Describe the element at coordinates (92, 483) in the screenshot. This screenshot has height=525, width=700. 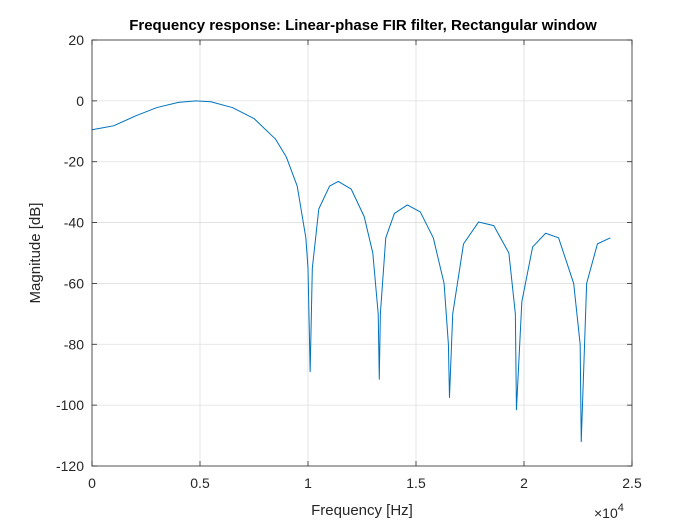
I see `x-tick-label: 0` at that location.